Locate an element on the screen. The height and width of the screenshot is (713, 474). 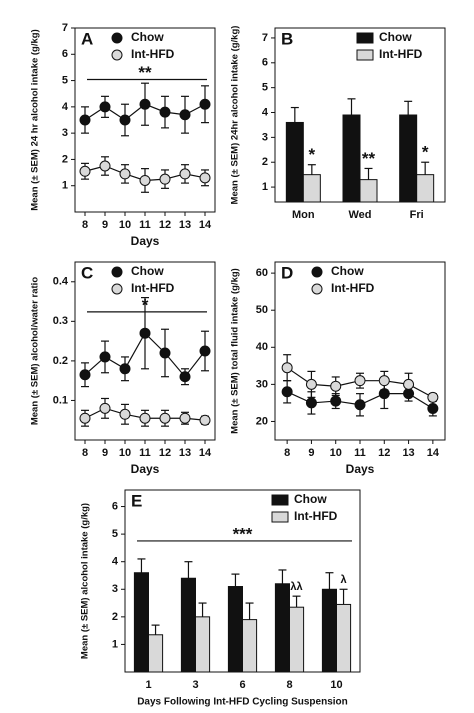
significance-marker: λλ is located at coordinates (296, 587).